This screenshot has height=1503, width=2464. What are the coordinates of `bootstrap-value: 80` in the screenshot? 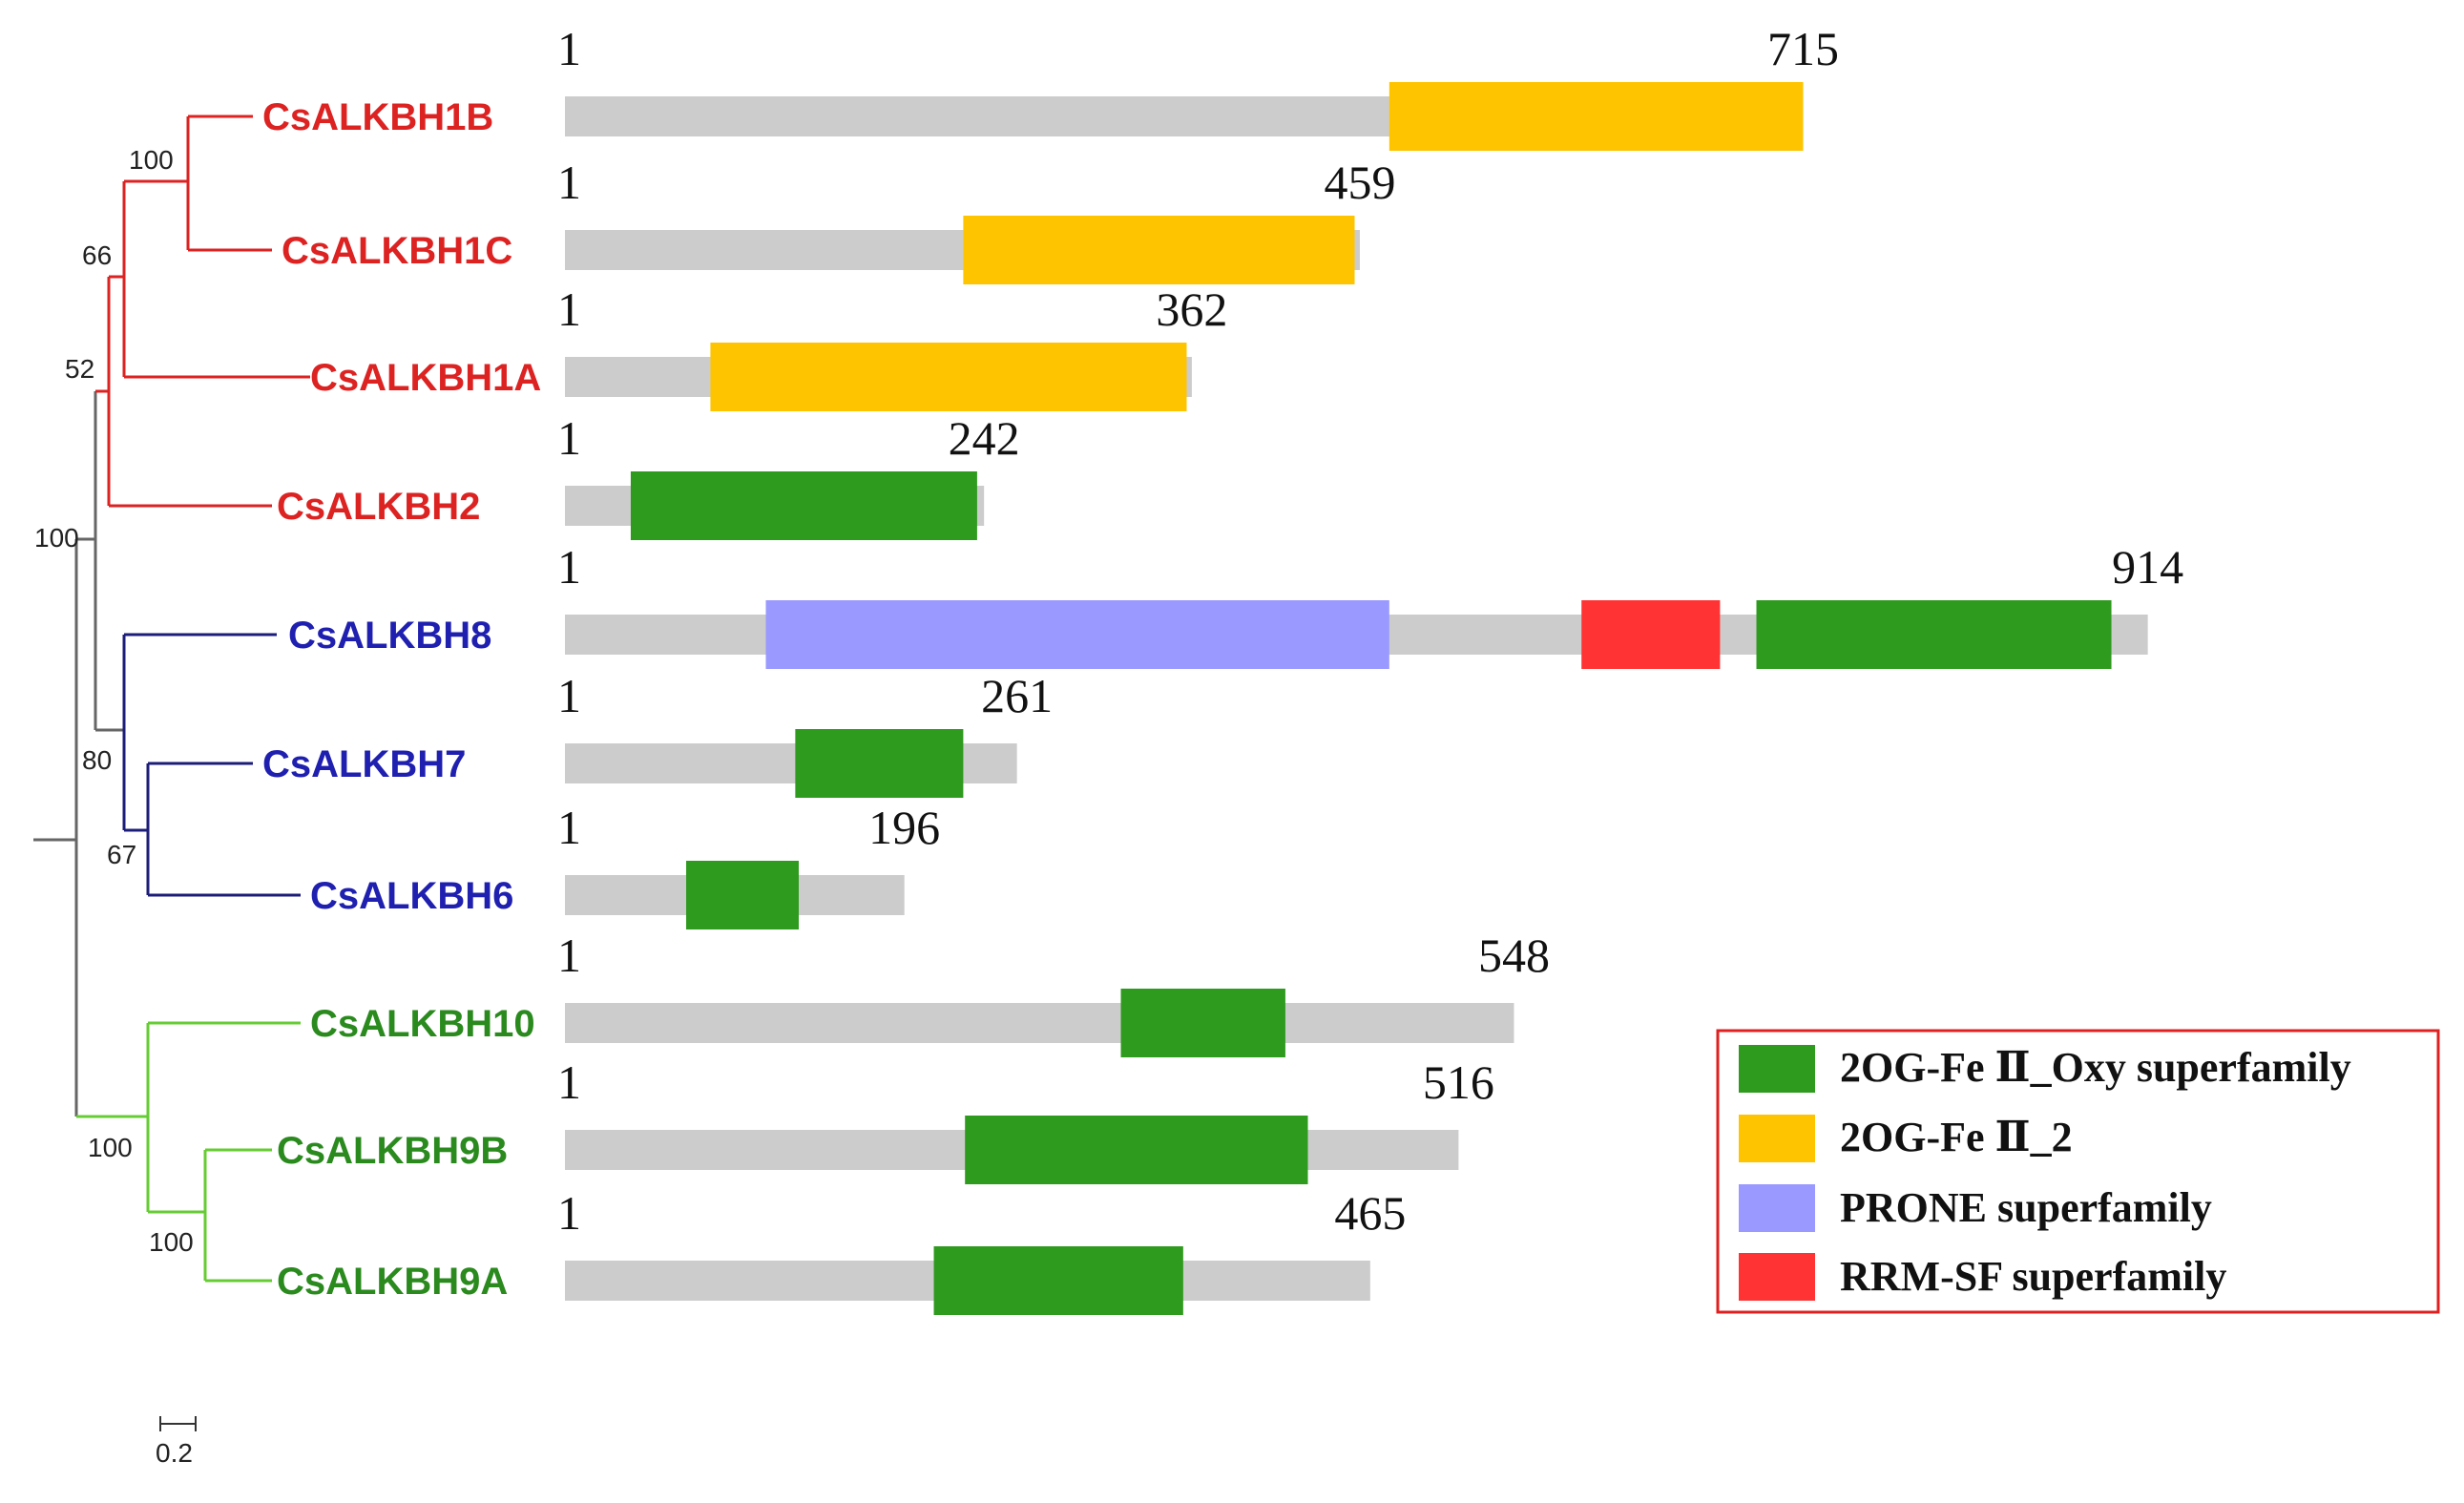 It's located at (97, 760).